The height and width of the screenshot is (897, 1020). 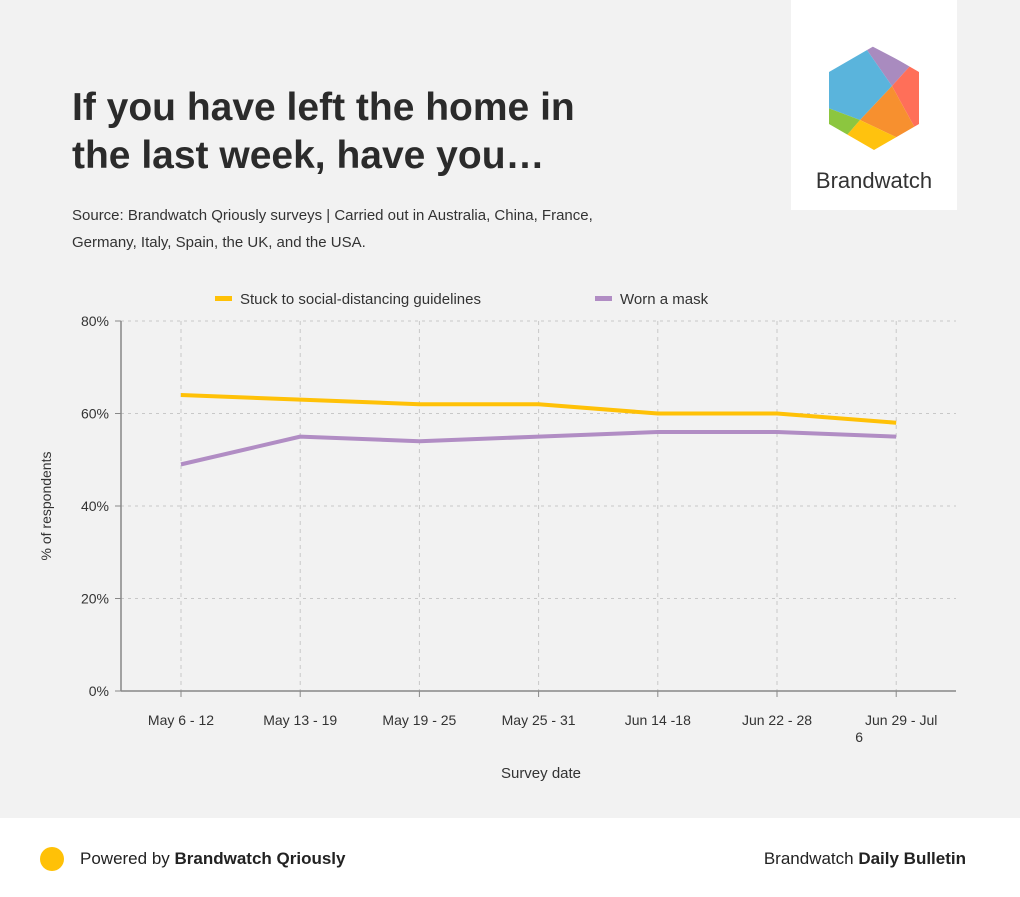 I want to click on x-tick-label: Jun 29 - Jul 6, so click(x=896, y=728).